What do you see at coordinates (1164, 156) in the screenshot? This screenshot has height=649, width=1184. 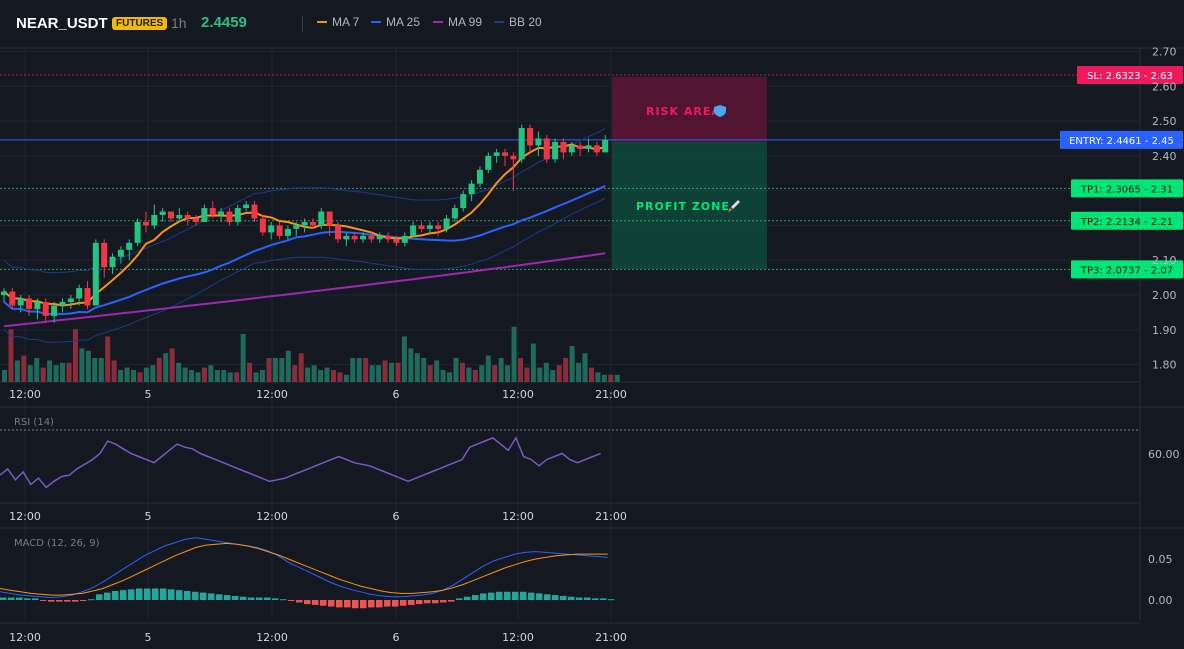 I see `price-tick: 2.40` at bounding box center [1164, 156].